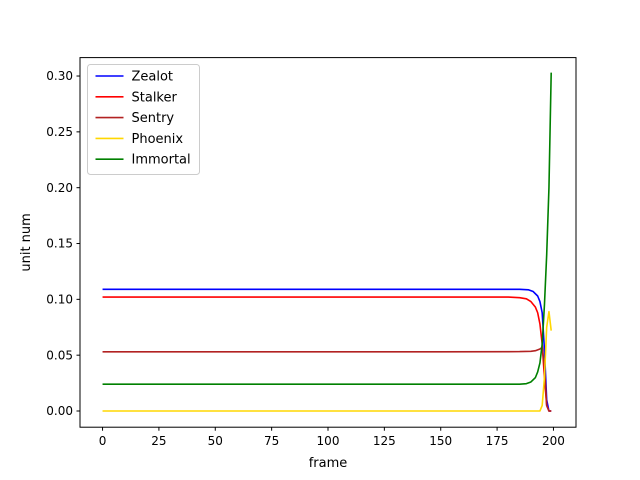 The height and width of the screenshot is (480, 640). What do you see at coordinates (158, 441) in the screenshot?
I see `x-tick-label: 25` at bounding box center [158, 441].